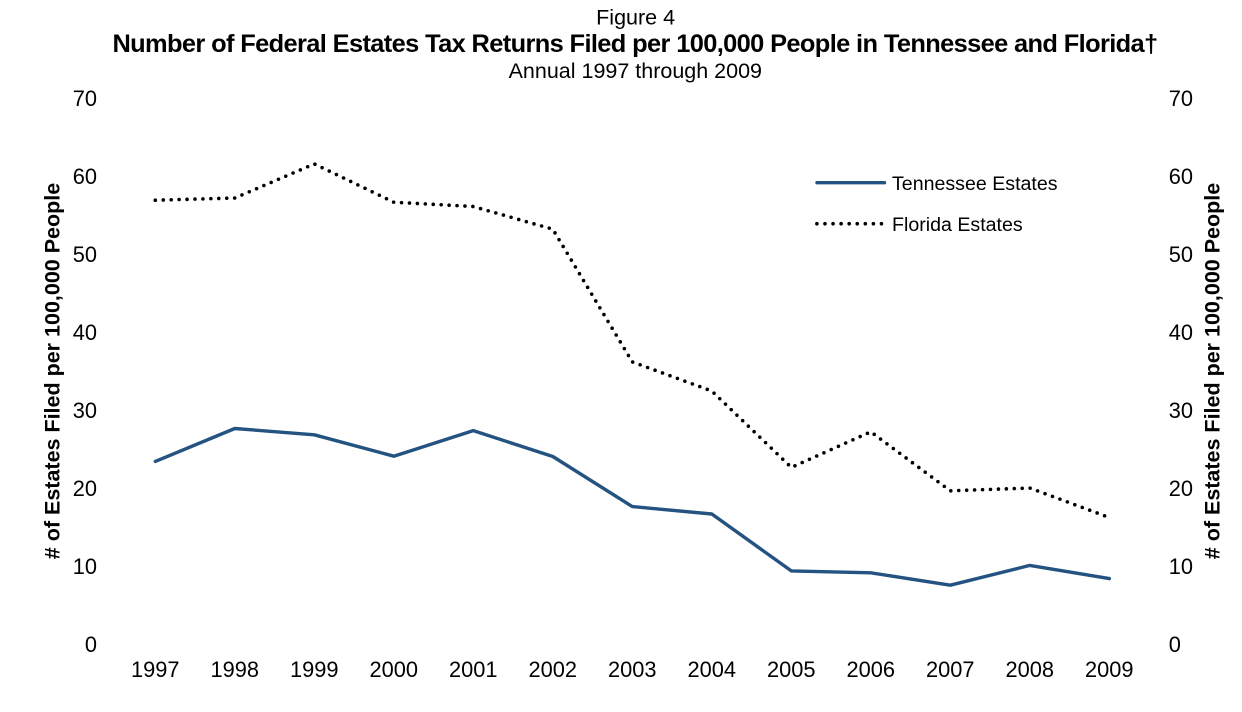 The image size is (1242, 712). Describe the element at coordinates (1109, 669) in the screenshot. I see `svg-text: 2009` at that location.